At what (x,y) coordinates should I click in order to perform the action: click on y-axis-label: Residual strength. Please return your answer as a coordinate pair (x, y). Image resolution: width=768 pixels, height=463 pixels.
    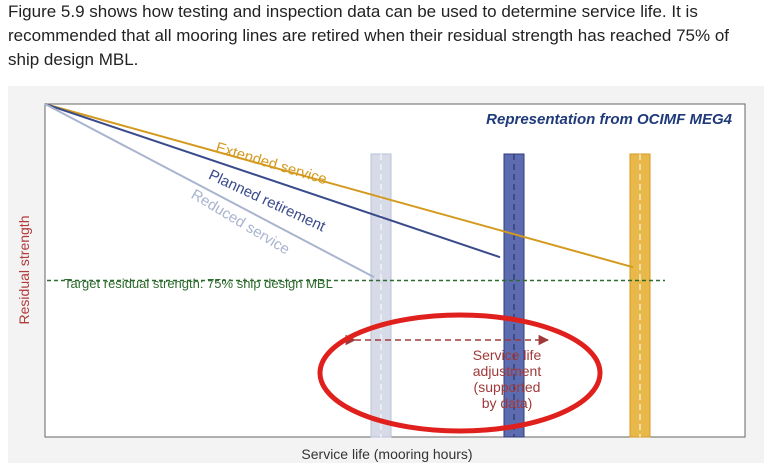
    Looking at the image, I should click on (24, 270).